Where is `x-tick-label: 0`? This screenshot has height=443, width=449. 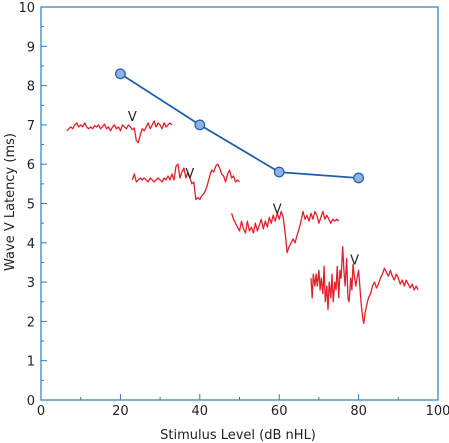
x-tick-label: 0 is located at coordinates (41, 411).